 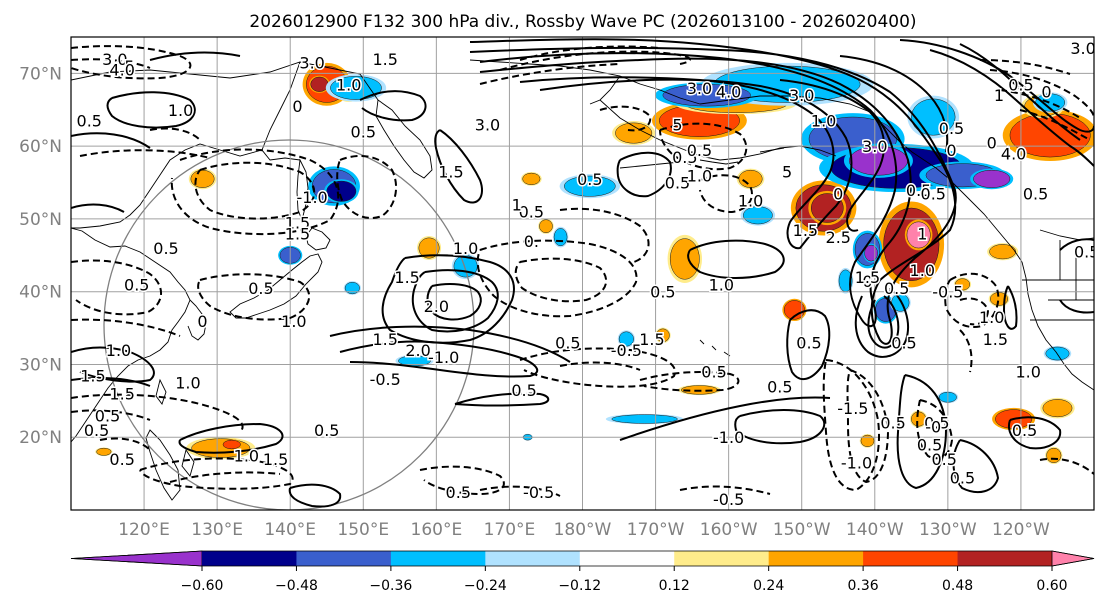 I want to click on lon-tick-label: 180°W, so click(x=583, y=530).